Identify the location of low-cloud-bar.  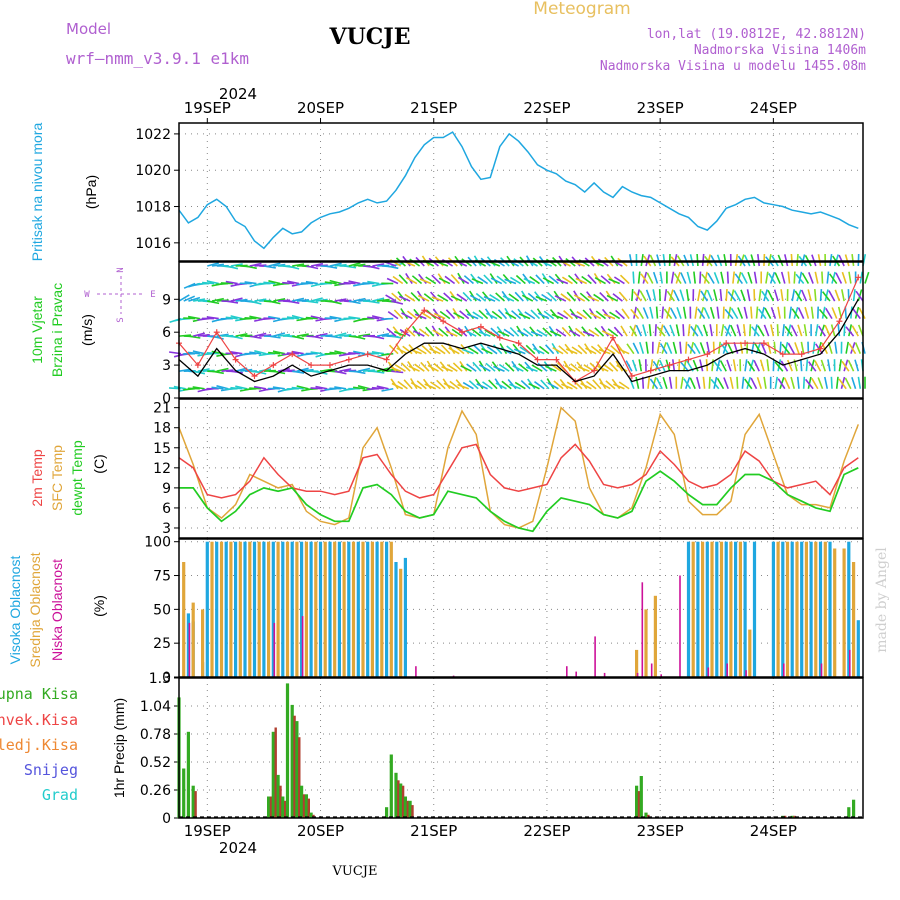
(708, 672).